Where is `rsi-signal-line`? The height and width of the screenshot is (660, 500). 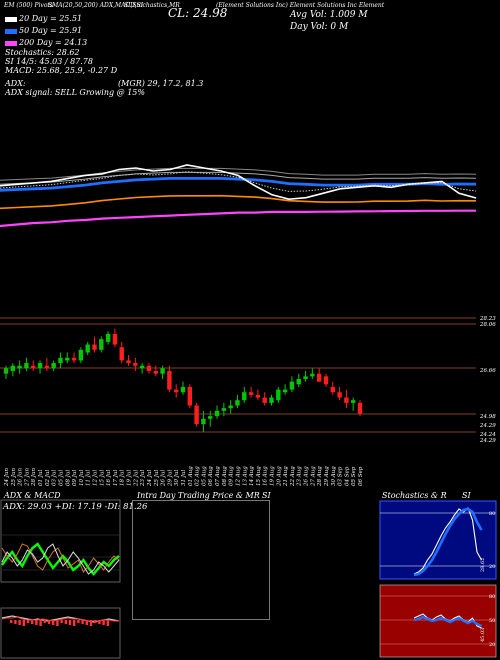
rsi-signal-line is located at coordinates (447, 621).